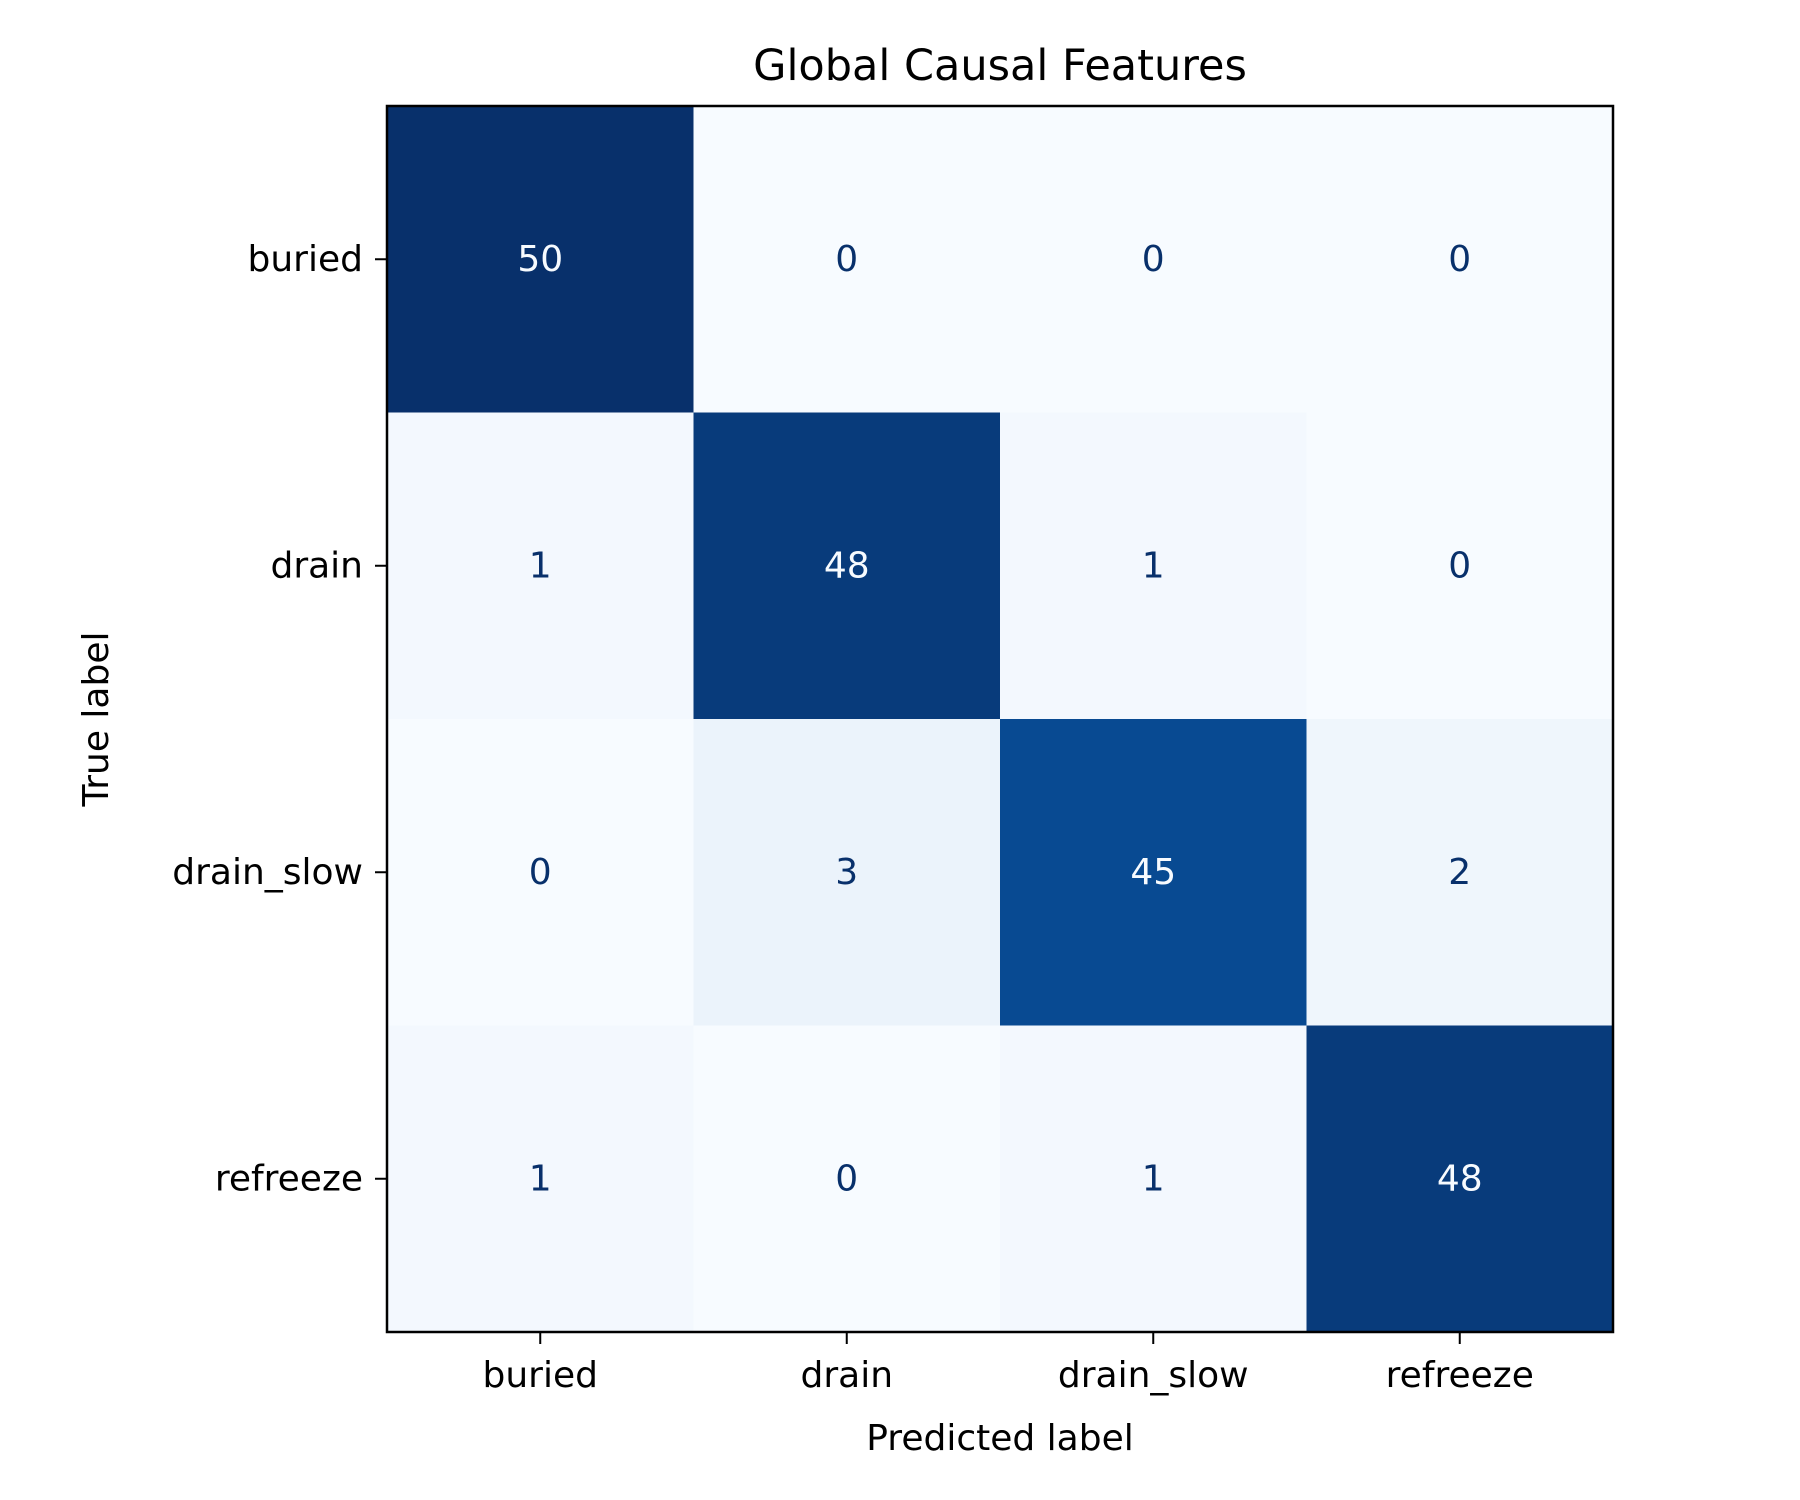 The height and width of the screenshot is (1500, 1800). What do you see at coordinates (1153, 1375) in the screenshot?
I see `x-tick-label: drain_slow` at bounding box center [1153, 1375].